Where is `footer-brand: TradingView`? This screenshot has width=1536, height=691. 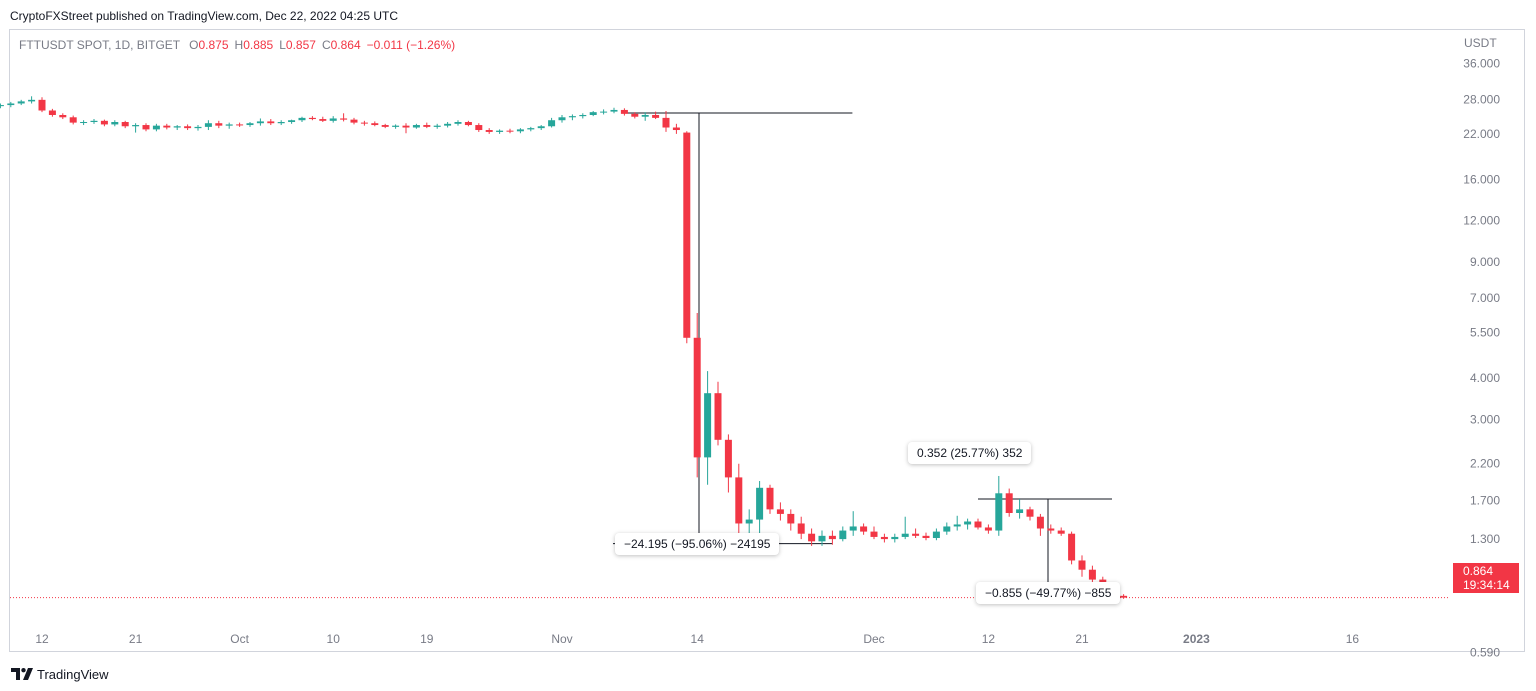
footer-brand: TradingView is located at coordinates (60, 674).